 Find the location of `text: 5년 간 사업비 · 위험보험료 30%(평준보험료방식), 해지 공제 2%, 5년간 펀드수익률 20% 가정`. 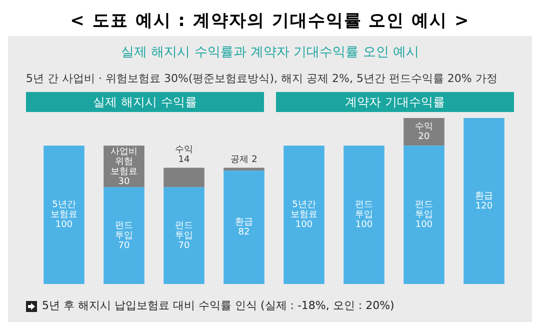

text: 5년 간 사업비 · 위험보험료 30%(평준보험료방식), 해지 공제 2%, 5년간 펀드수익률 20% 가정 is located at coordinates (262, 79).